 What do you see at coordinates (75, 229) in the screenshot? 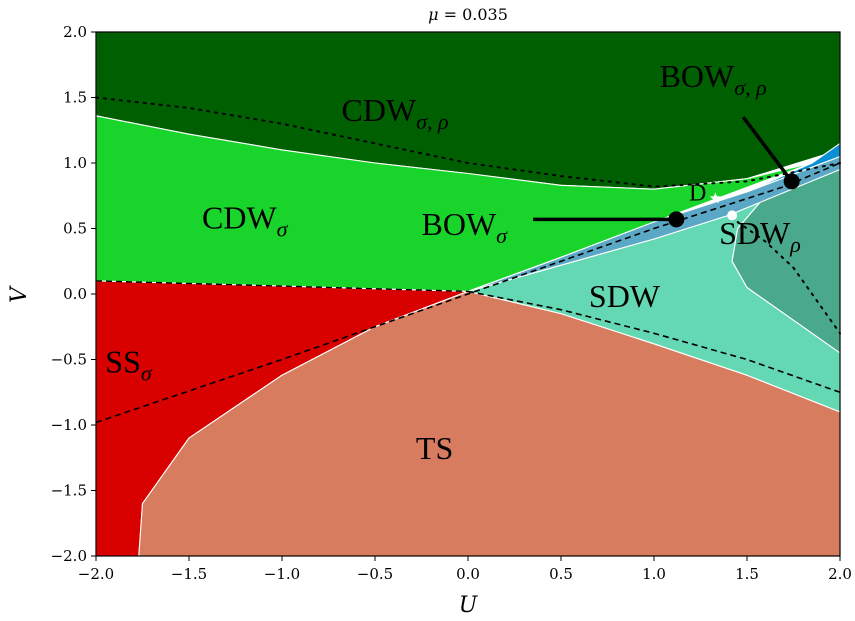
I see `y-tick-label: 0.5` at bounding box center [75, 229].